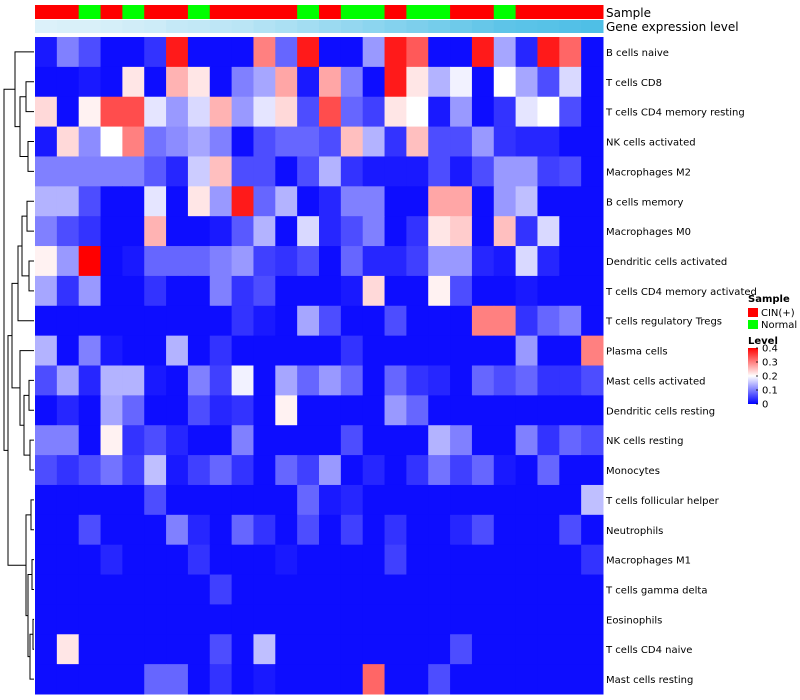 Image resolution: width=800 pixels, height=700 pixels. I want to click on row-label: T cells follicular helper, so click(662, 501).